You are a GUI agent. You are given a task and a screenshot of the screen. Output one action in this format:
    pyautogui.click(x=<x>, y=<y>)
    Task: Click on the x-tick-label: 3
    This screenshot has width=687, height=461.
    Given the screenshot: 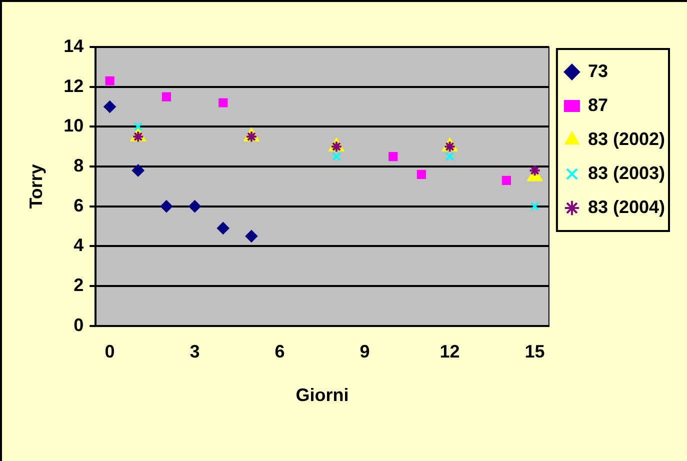 What is the action you would take?
    pyautogui.click(x=195, y=352)
    